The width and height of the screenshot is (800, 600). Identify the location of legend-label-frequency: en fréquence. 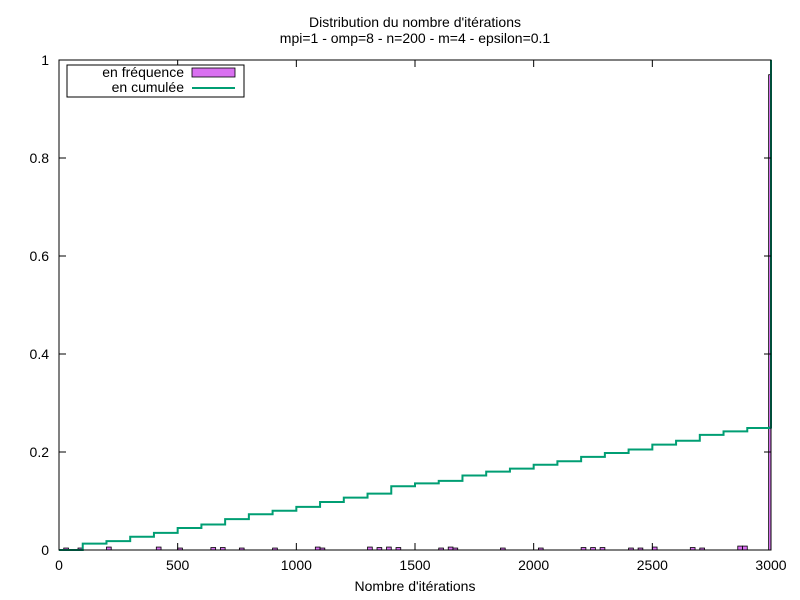
(143, 72).